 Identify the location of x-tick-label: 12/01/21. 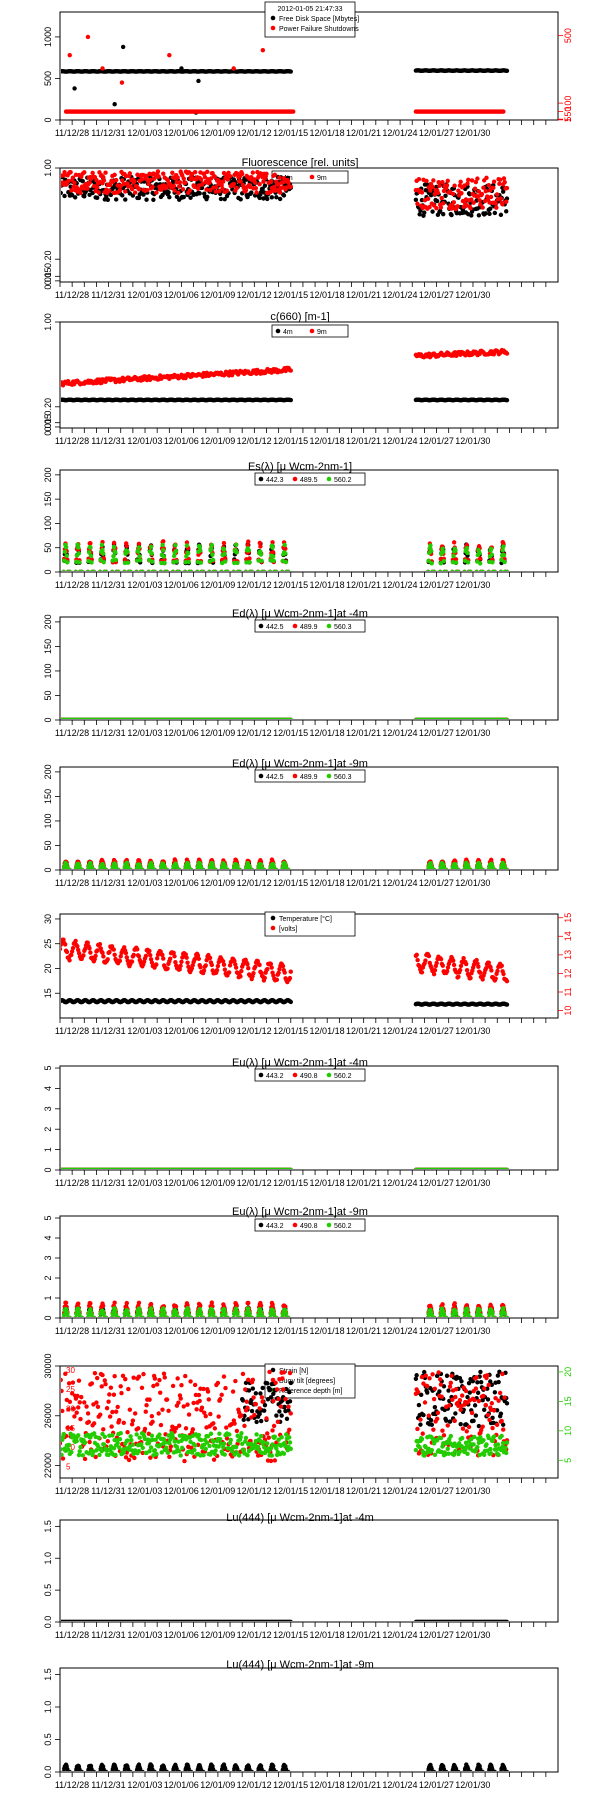
(363, 133).